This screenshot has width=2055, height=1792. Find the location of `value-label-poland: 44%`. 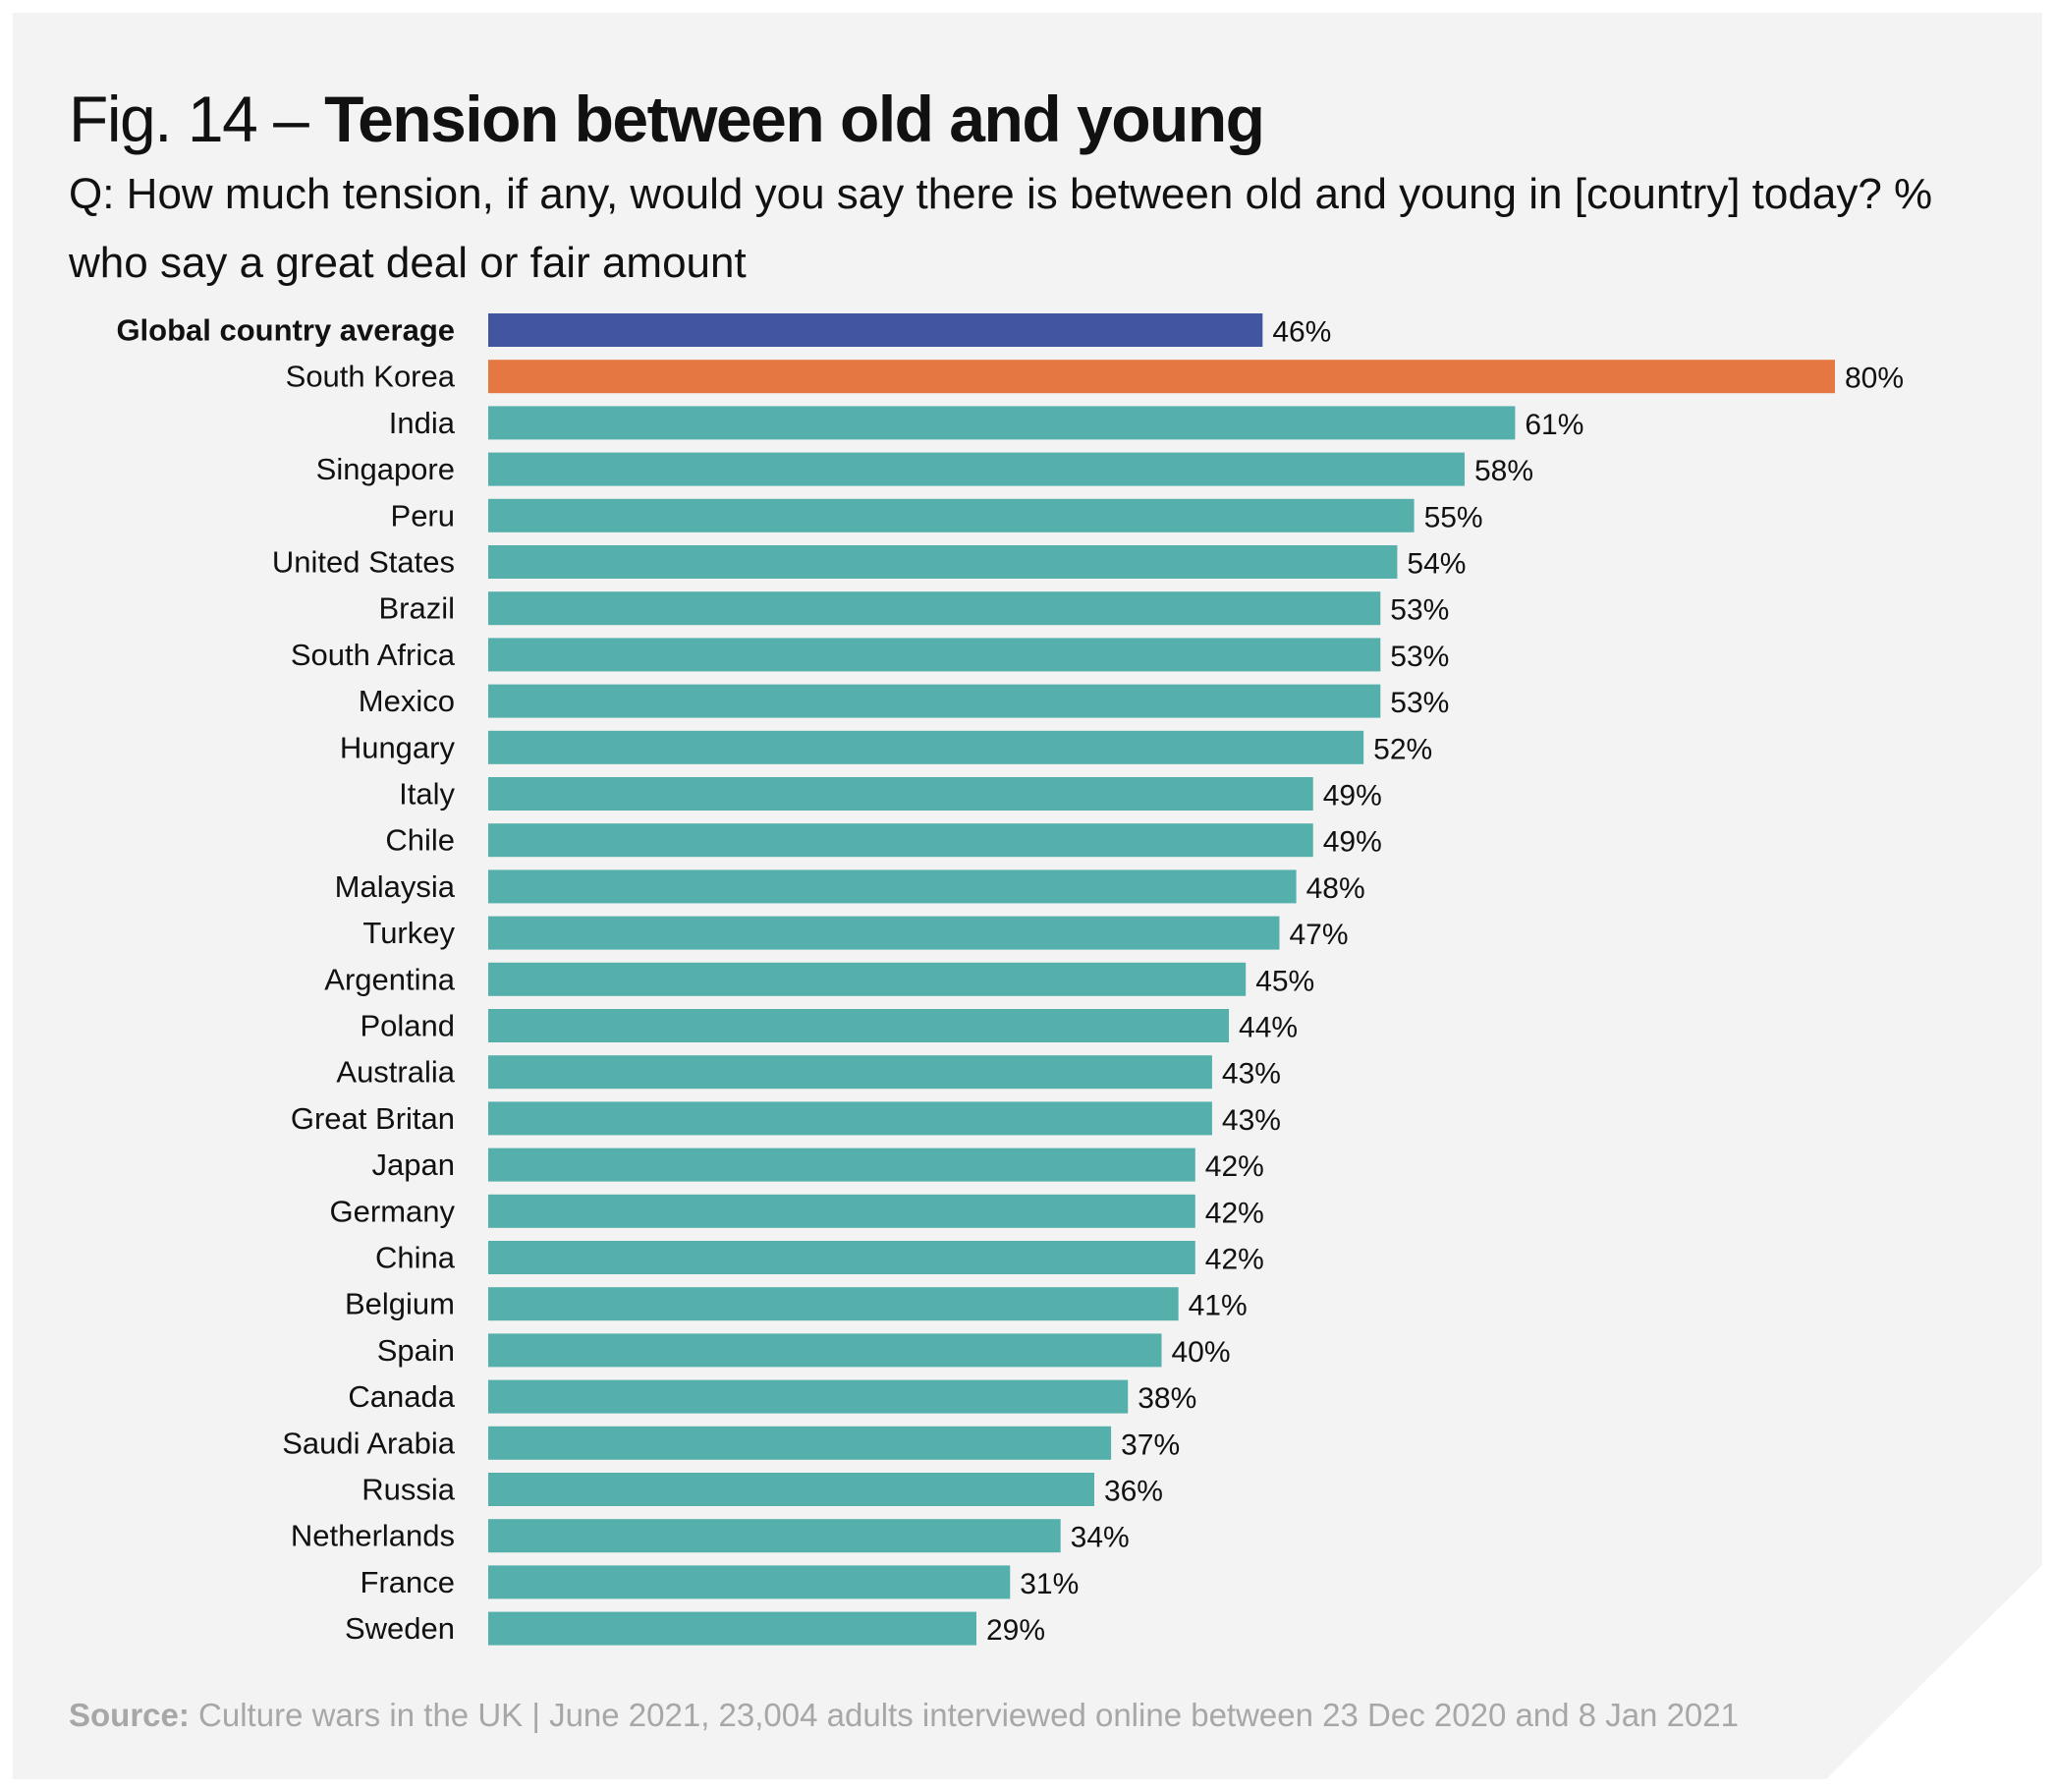

value-label-poland: 44% is located at coordinates (1268, 1028).